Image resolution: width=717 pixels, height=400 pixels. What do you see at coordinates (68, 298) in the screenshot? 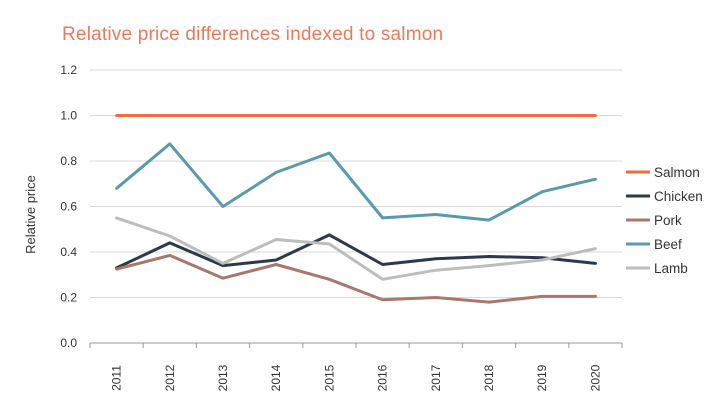
I see `y-tick-label: 0.2` at bounding box center [68, 298].